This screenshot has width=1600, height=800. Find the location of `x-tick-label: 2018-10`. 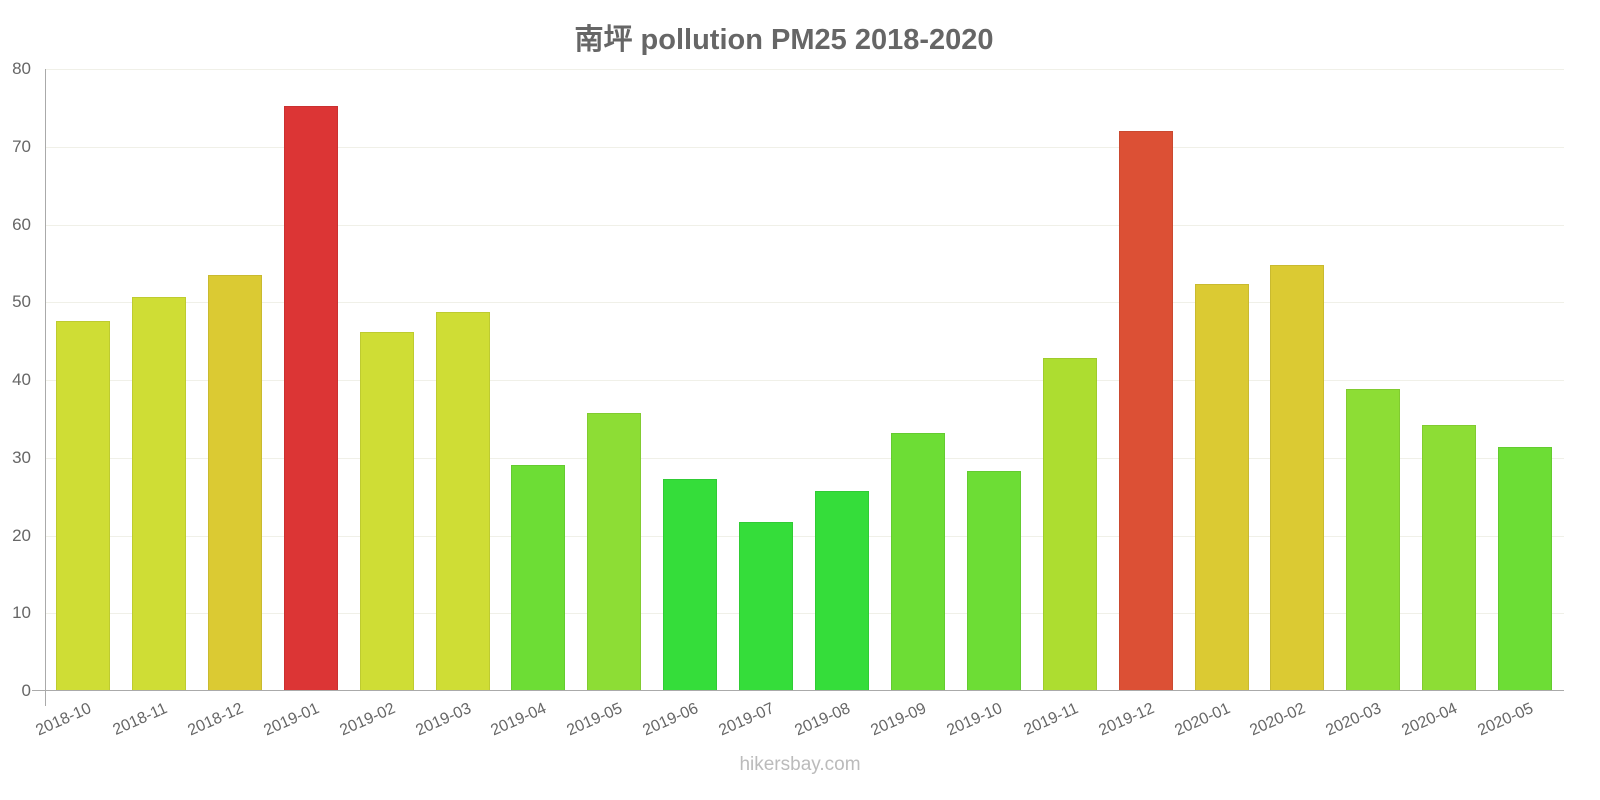

x-tick-label: 2018-10 is located at coordinates (63, 720).